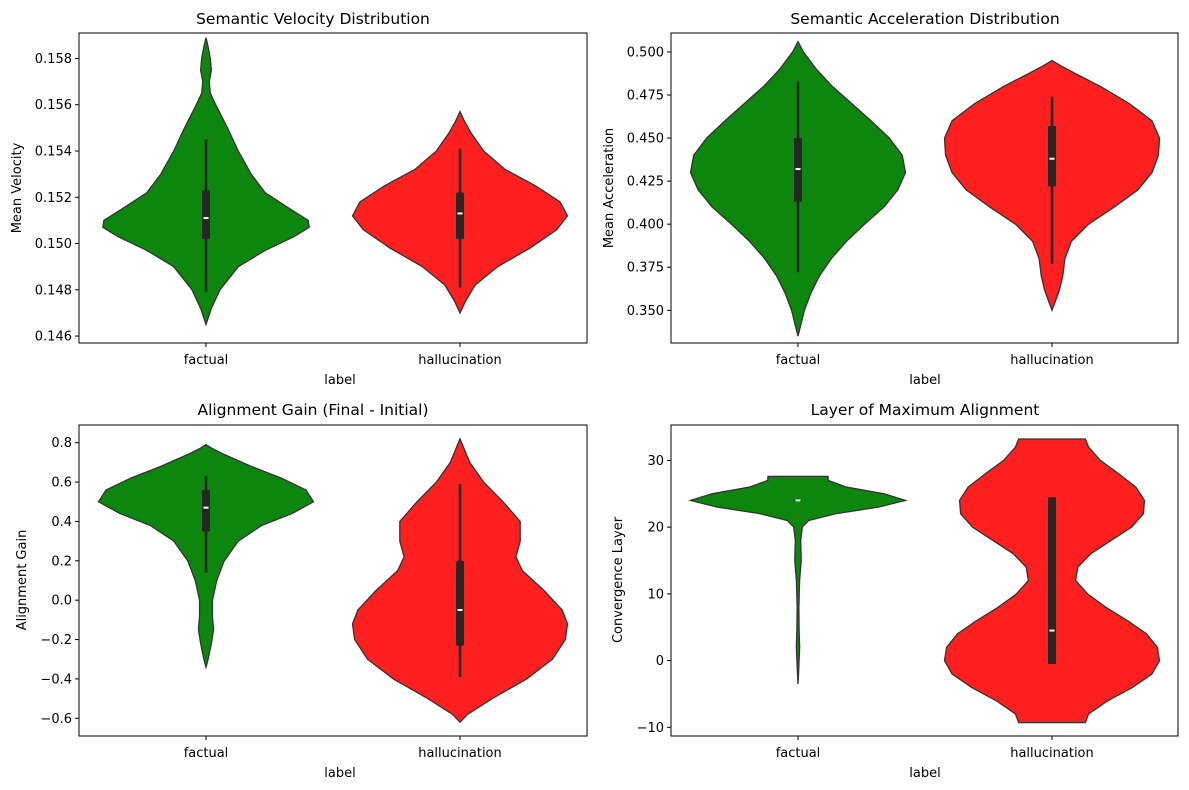 The width and height of the screenshot is (1189, 790). I want to click on y-tick-label: 20, so click(655, 528).